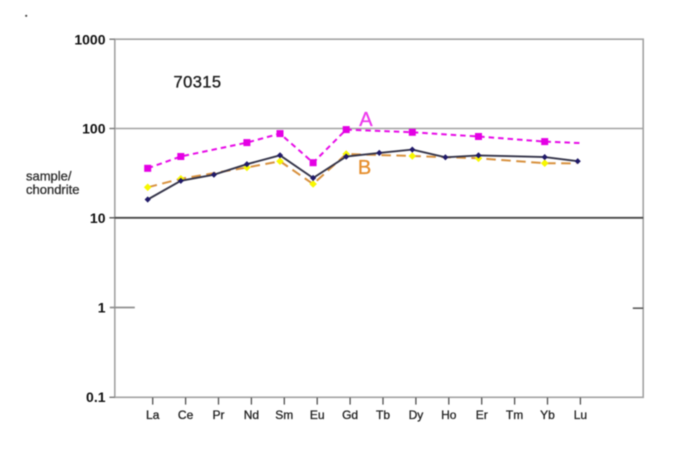 Image resolution: width=680 pixels, height=451 pixels. I want to click on svg-text: Ho, so click(449, 415).